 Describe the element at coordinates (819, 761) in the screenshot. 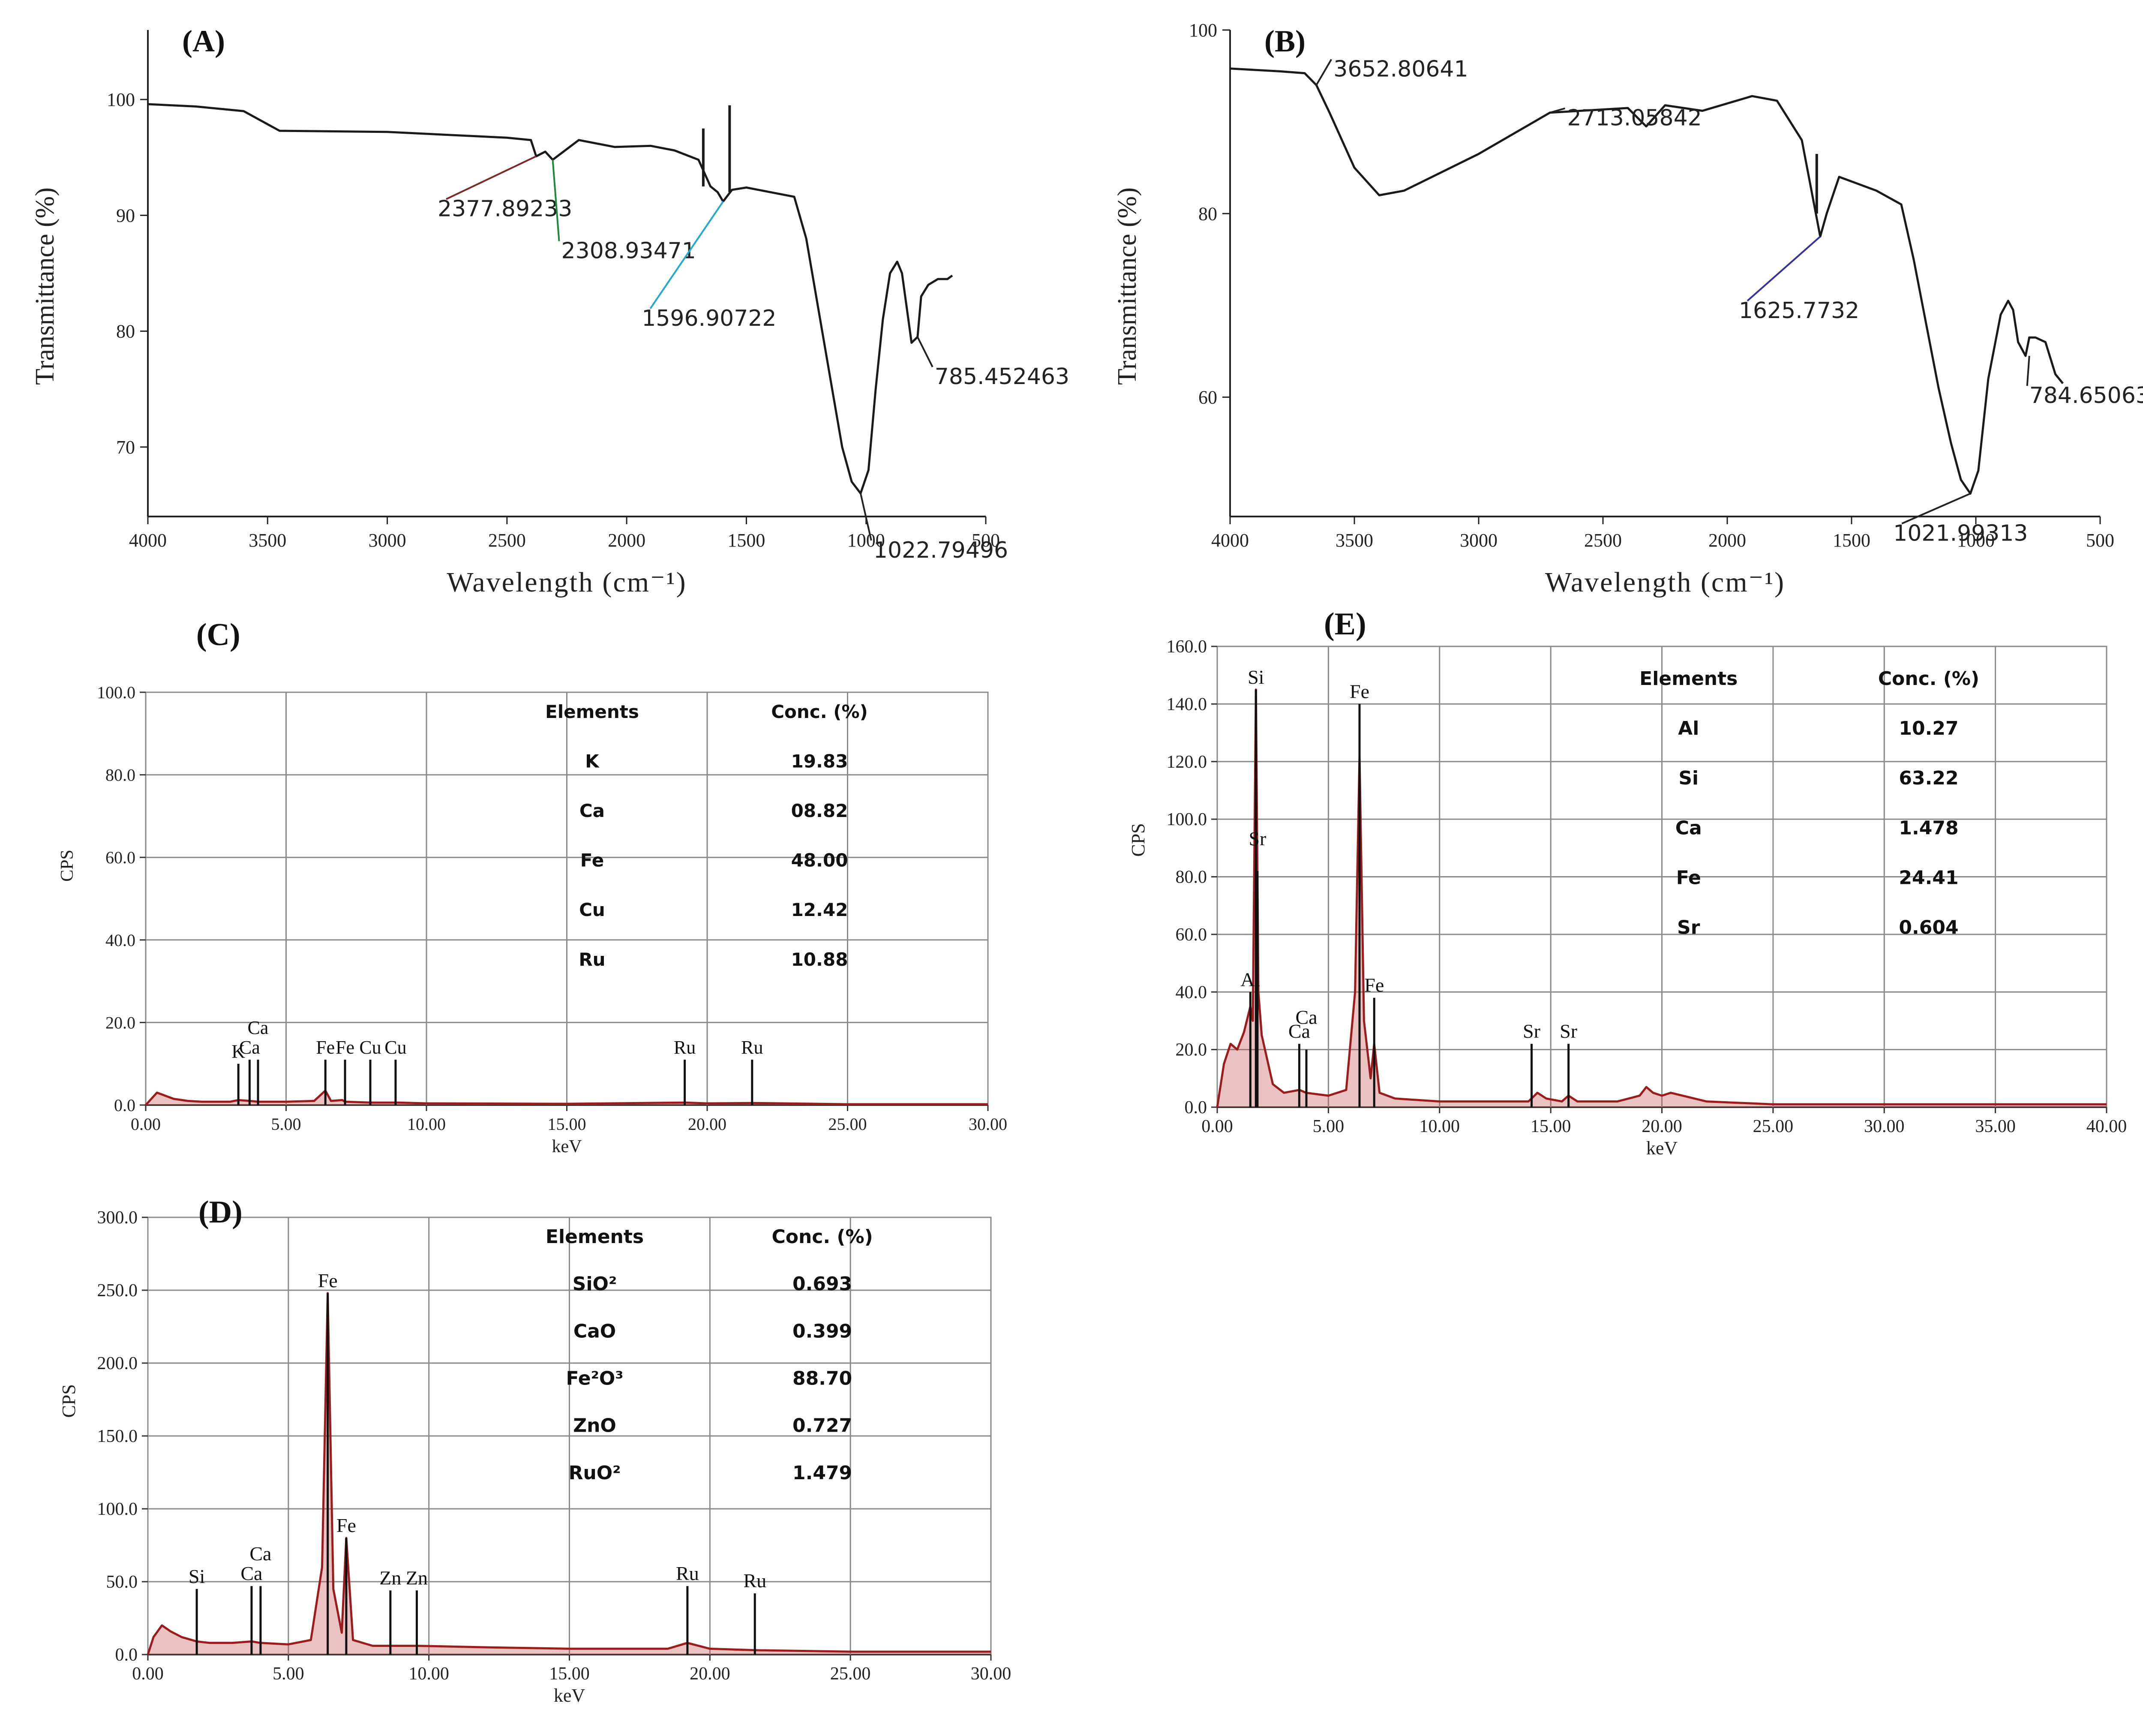

I see `table-concentration-value: 19.83` at that location.